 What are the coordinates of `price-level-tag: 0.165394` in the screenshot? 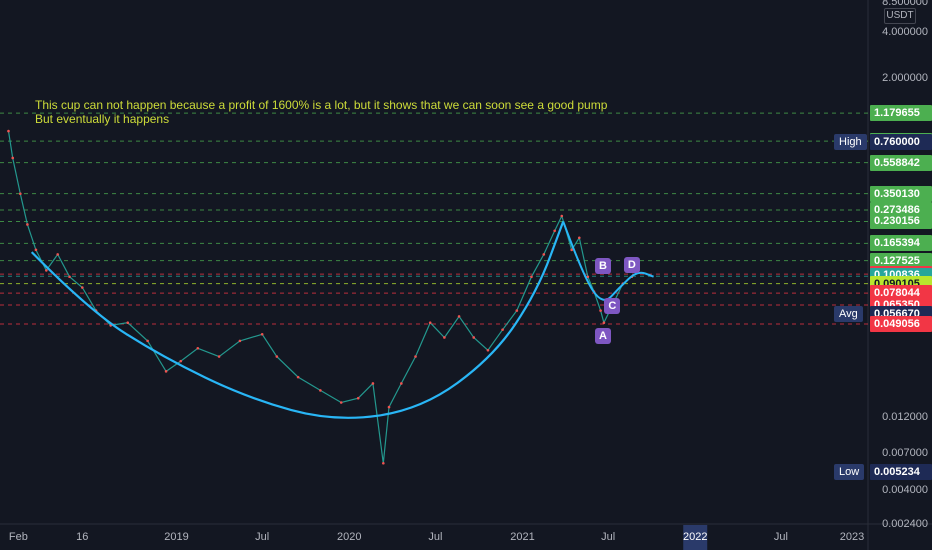 It's located at (901, 243).